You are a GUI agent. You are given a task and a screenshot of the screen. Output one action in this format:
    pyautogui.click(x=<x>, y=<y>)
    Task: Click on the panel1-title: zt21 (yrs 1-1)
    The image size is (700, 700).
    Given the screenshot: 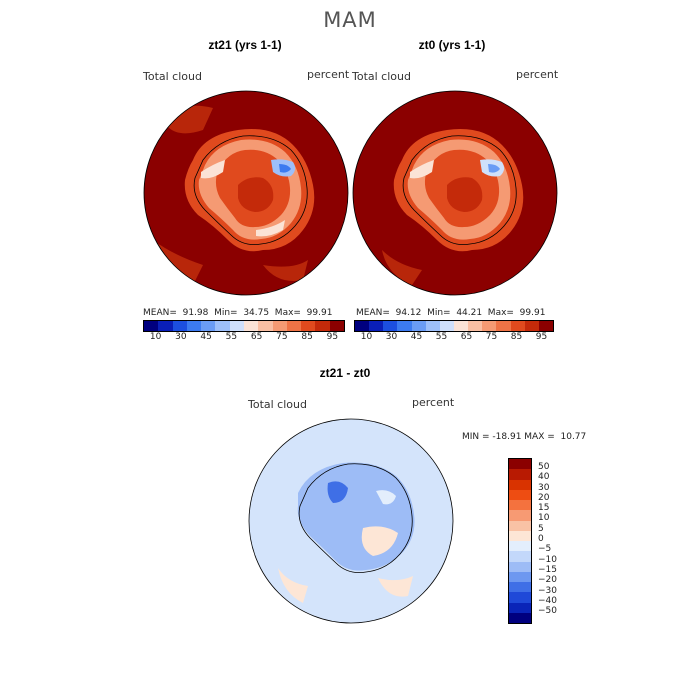 What is the action you would take?
    pyautogui.click(x=245, y=45)
    